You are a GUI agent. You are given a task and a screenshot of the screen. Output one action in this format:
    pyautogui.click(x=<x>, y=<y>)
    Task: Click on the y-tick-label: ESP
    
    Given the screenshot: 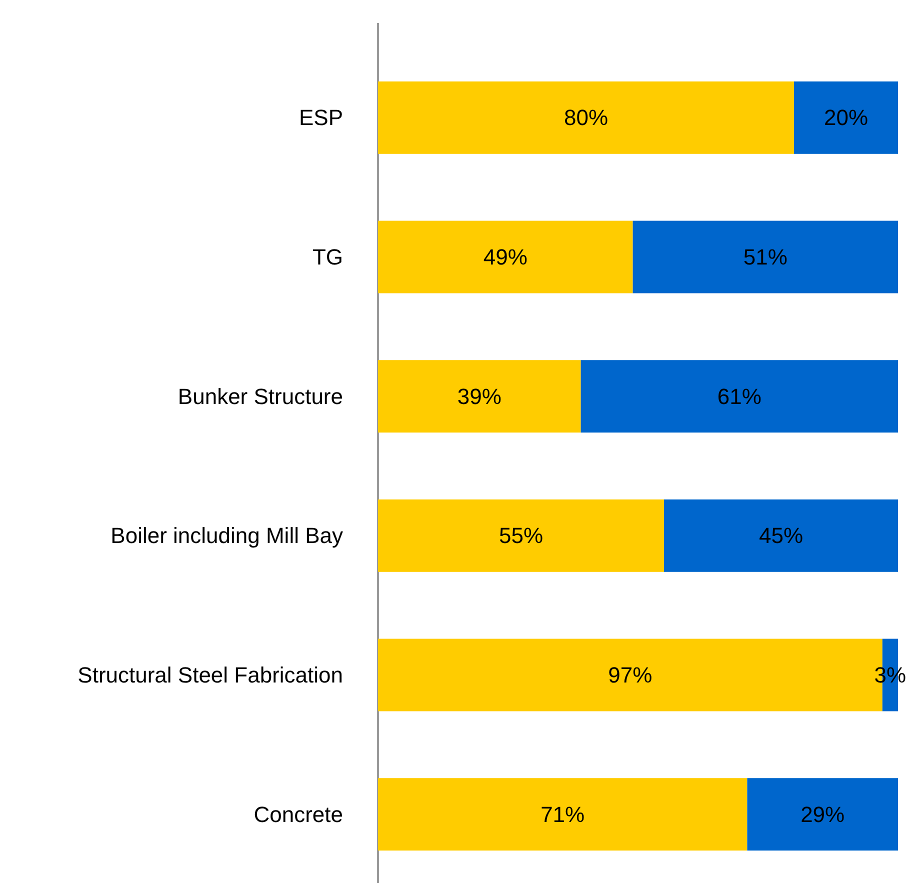 What is the action you would take?
    pyautogui.click(x=320, y=117)
    